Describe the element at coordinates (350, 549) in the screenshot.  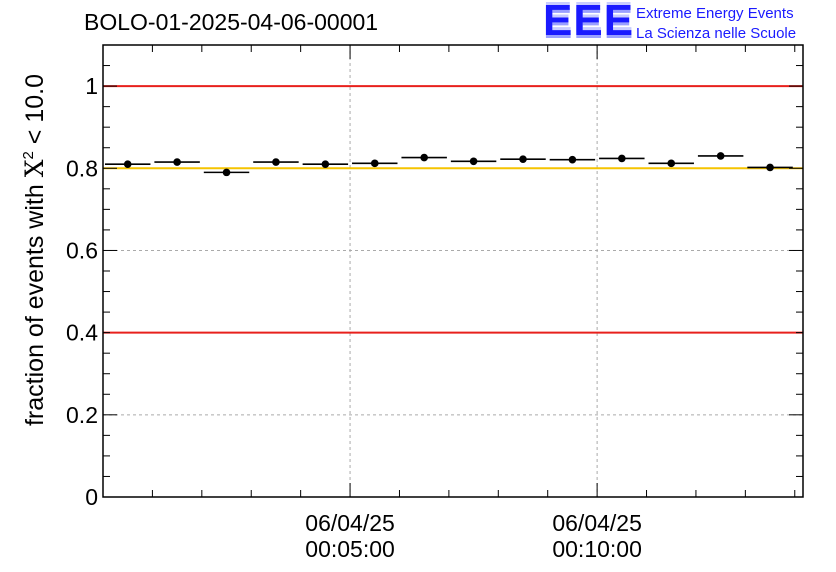
I see `x-tick-label-time: 00:05:00` at that location.